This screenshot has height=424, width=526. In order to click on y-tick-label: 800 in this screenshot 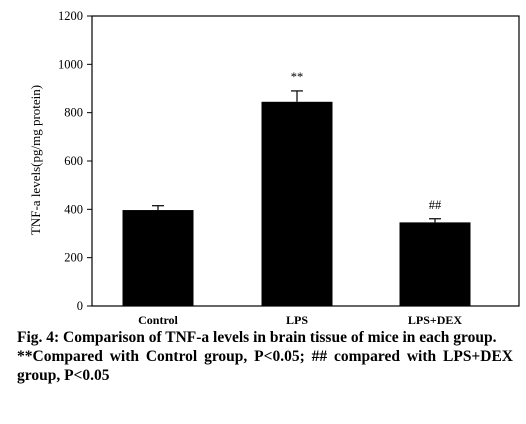, I will do `click(73, 113)`.